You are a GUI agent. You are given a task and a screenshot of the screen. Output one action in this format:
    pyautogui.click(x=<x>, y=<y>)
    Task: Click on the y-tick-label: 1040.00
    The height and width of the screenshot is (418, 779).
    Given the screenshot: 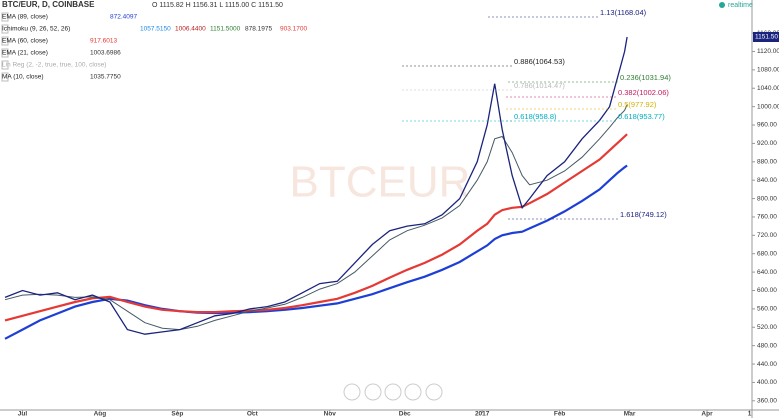 What is the action you would take?
    pyautogui.click(x=768, y=88)
    